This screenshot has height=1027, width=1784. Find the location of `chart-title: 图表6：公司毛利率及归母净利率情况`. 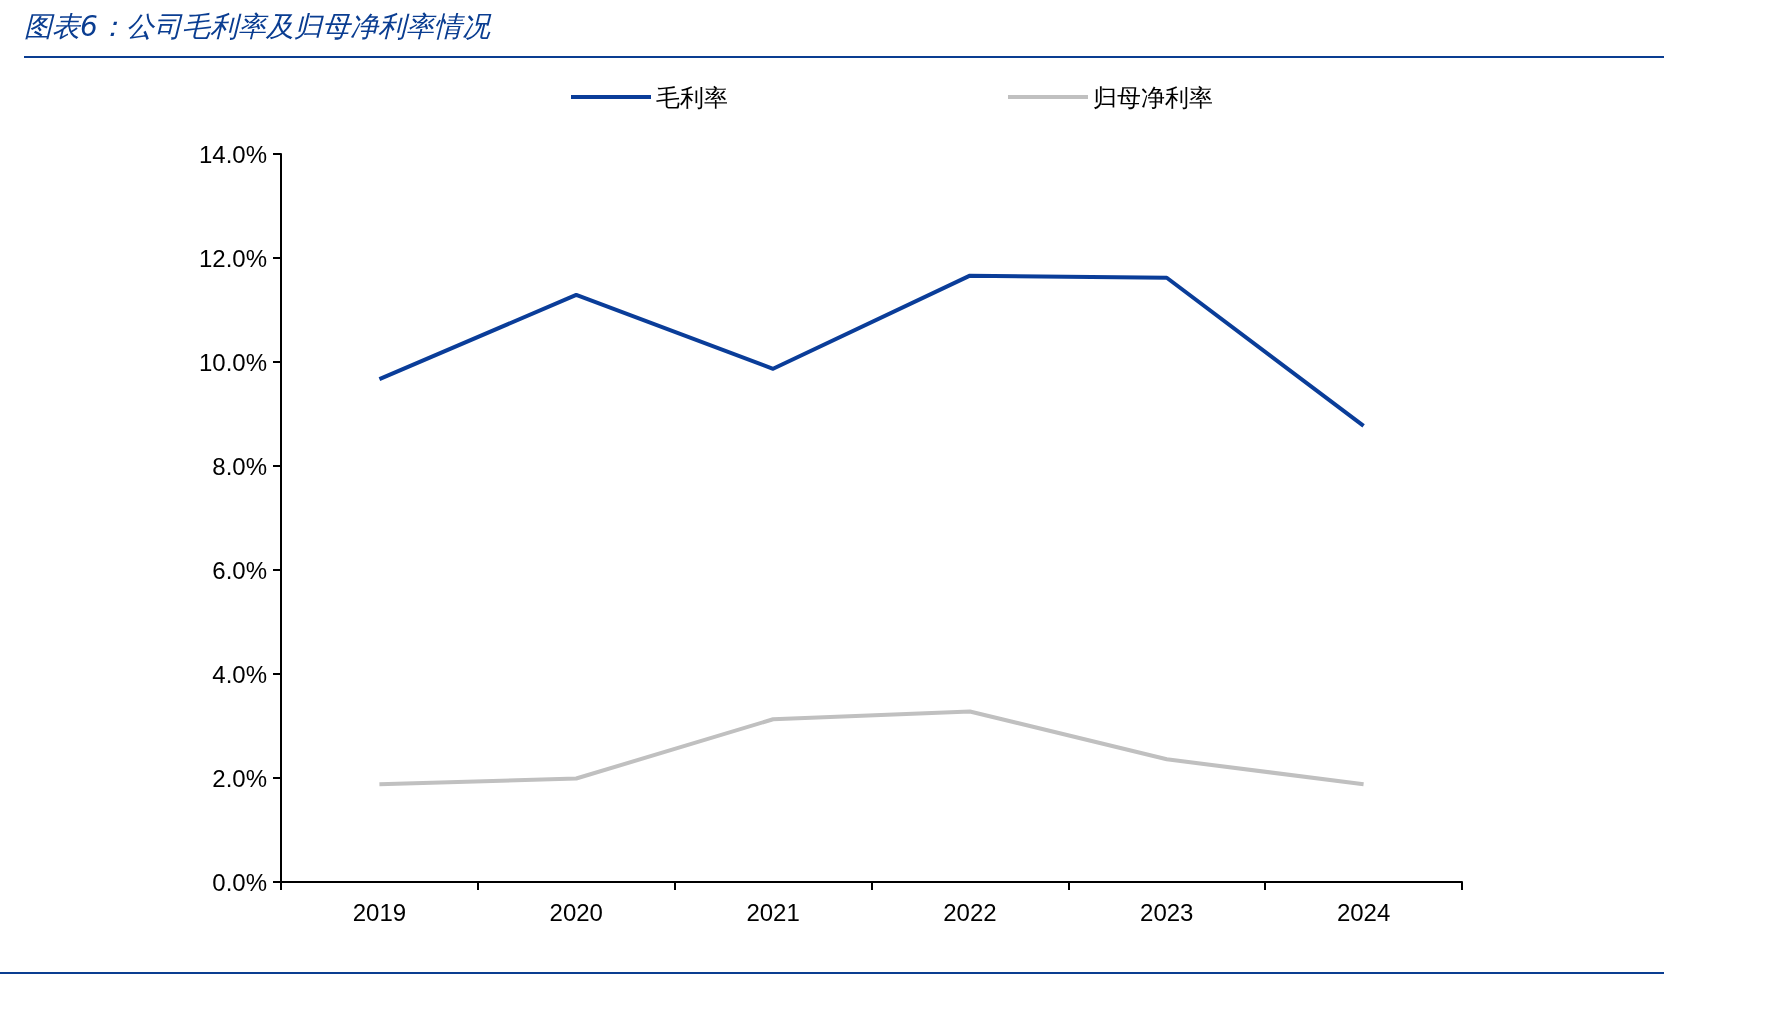

chart-title: 图表6：公司毛利率及归母净利率情况 is located at coordinates (844, 31).